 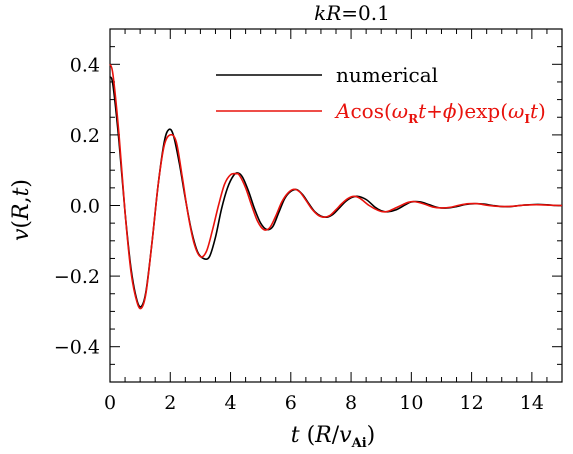 I want to click on x-tick-label: 14, so click(x=532, y=403).